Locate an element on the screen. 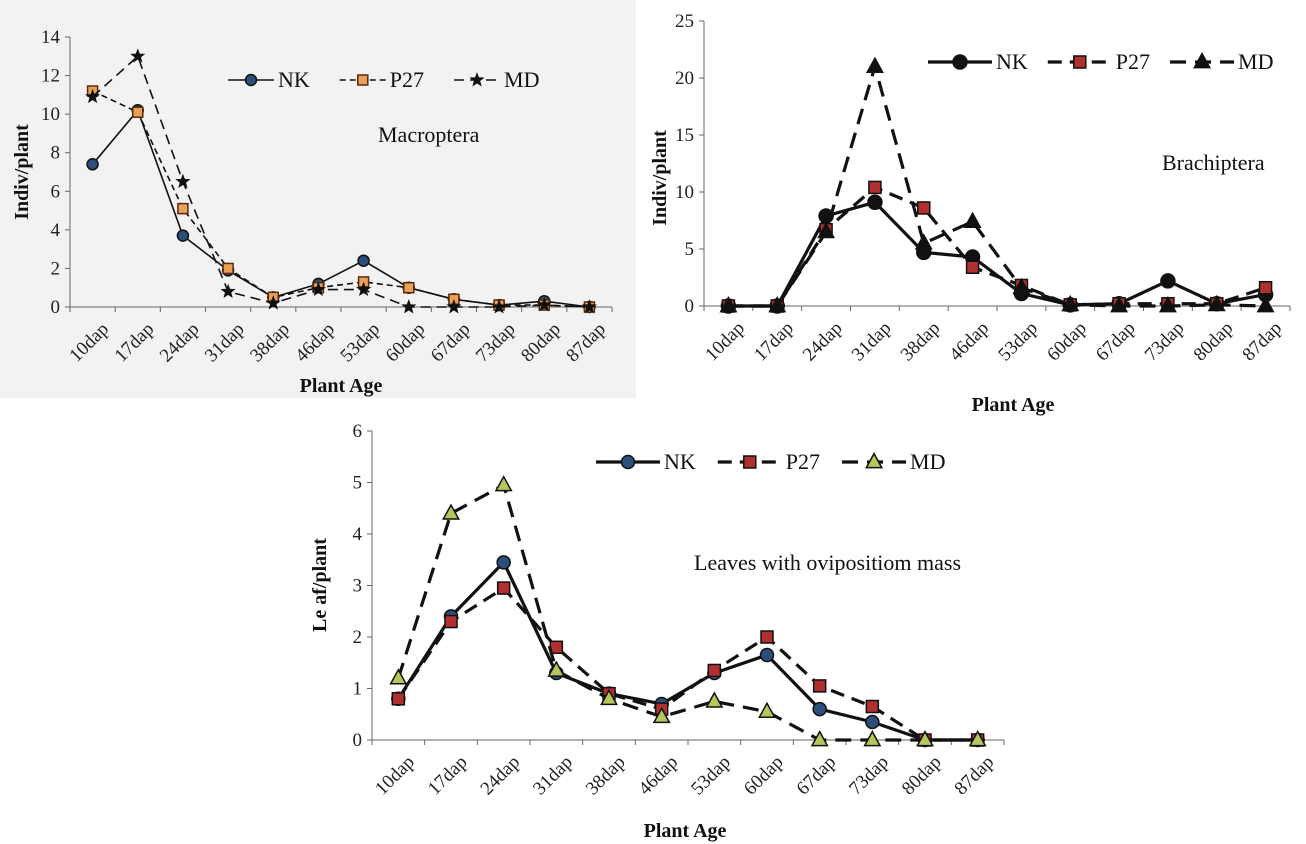 The width and height of the screenshot is (1306, 844). y-tick-label: 6 is located at coordinates (358, 431).